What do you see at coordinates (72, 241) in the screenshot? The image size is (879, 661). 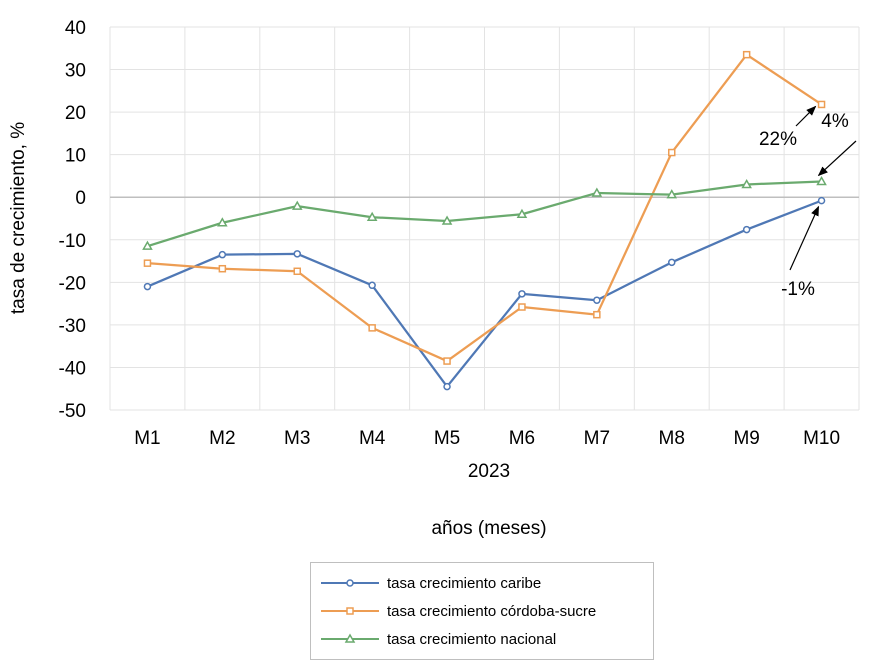 I see `y-tick-label: -10` at bounding box center [72, 241].